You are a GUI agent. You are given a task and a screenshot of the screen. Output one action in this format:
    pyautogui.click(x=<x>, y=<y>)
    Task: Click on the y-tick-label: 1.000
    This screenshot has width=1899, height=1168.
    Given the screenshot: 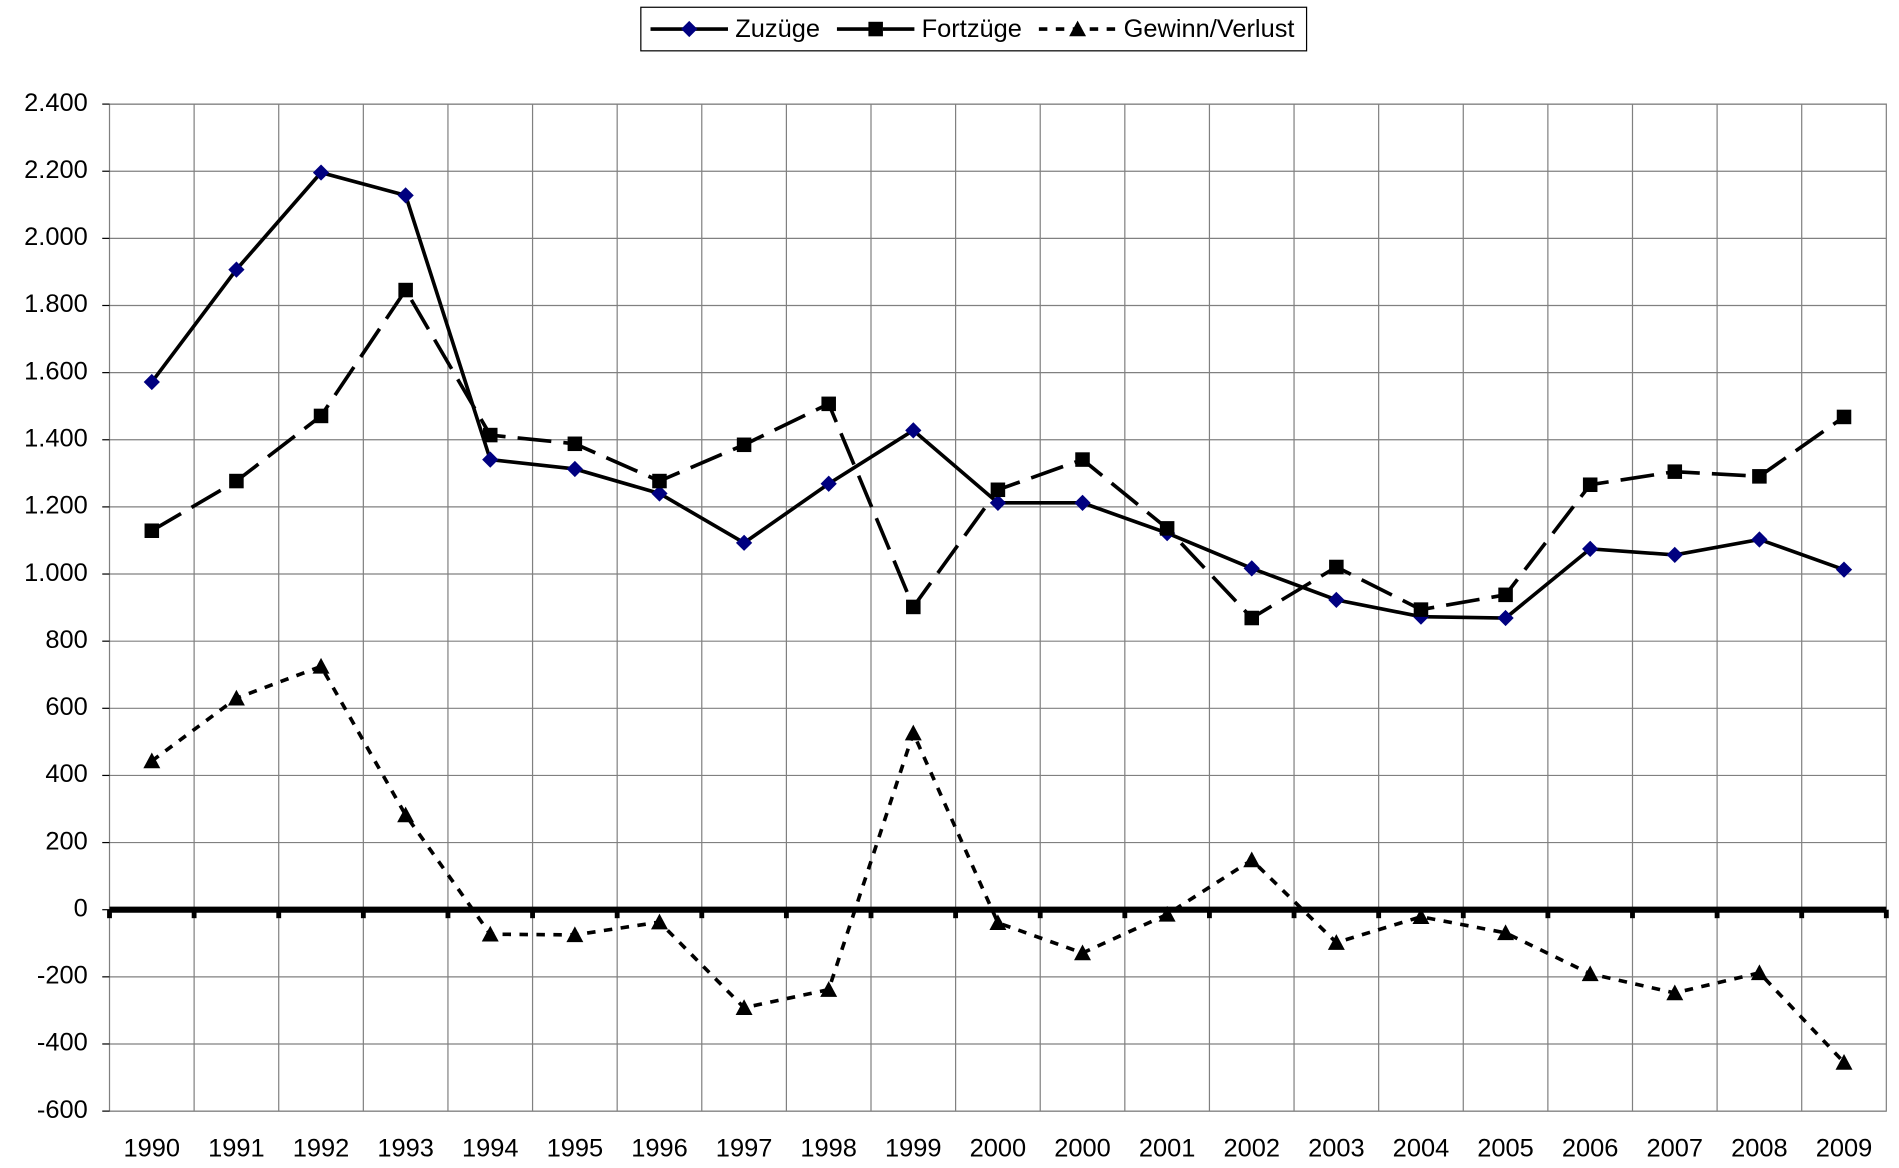 What is the action you would take?
    pyautogui.click(x=56, y=573)
    